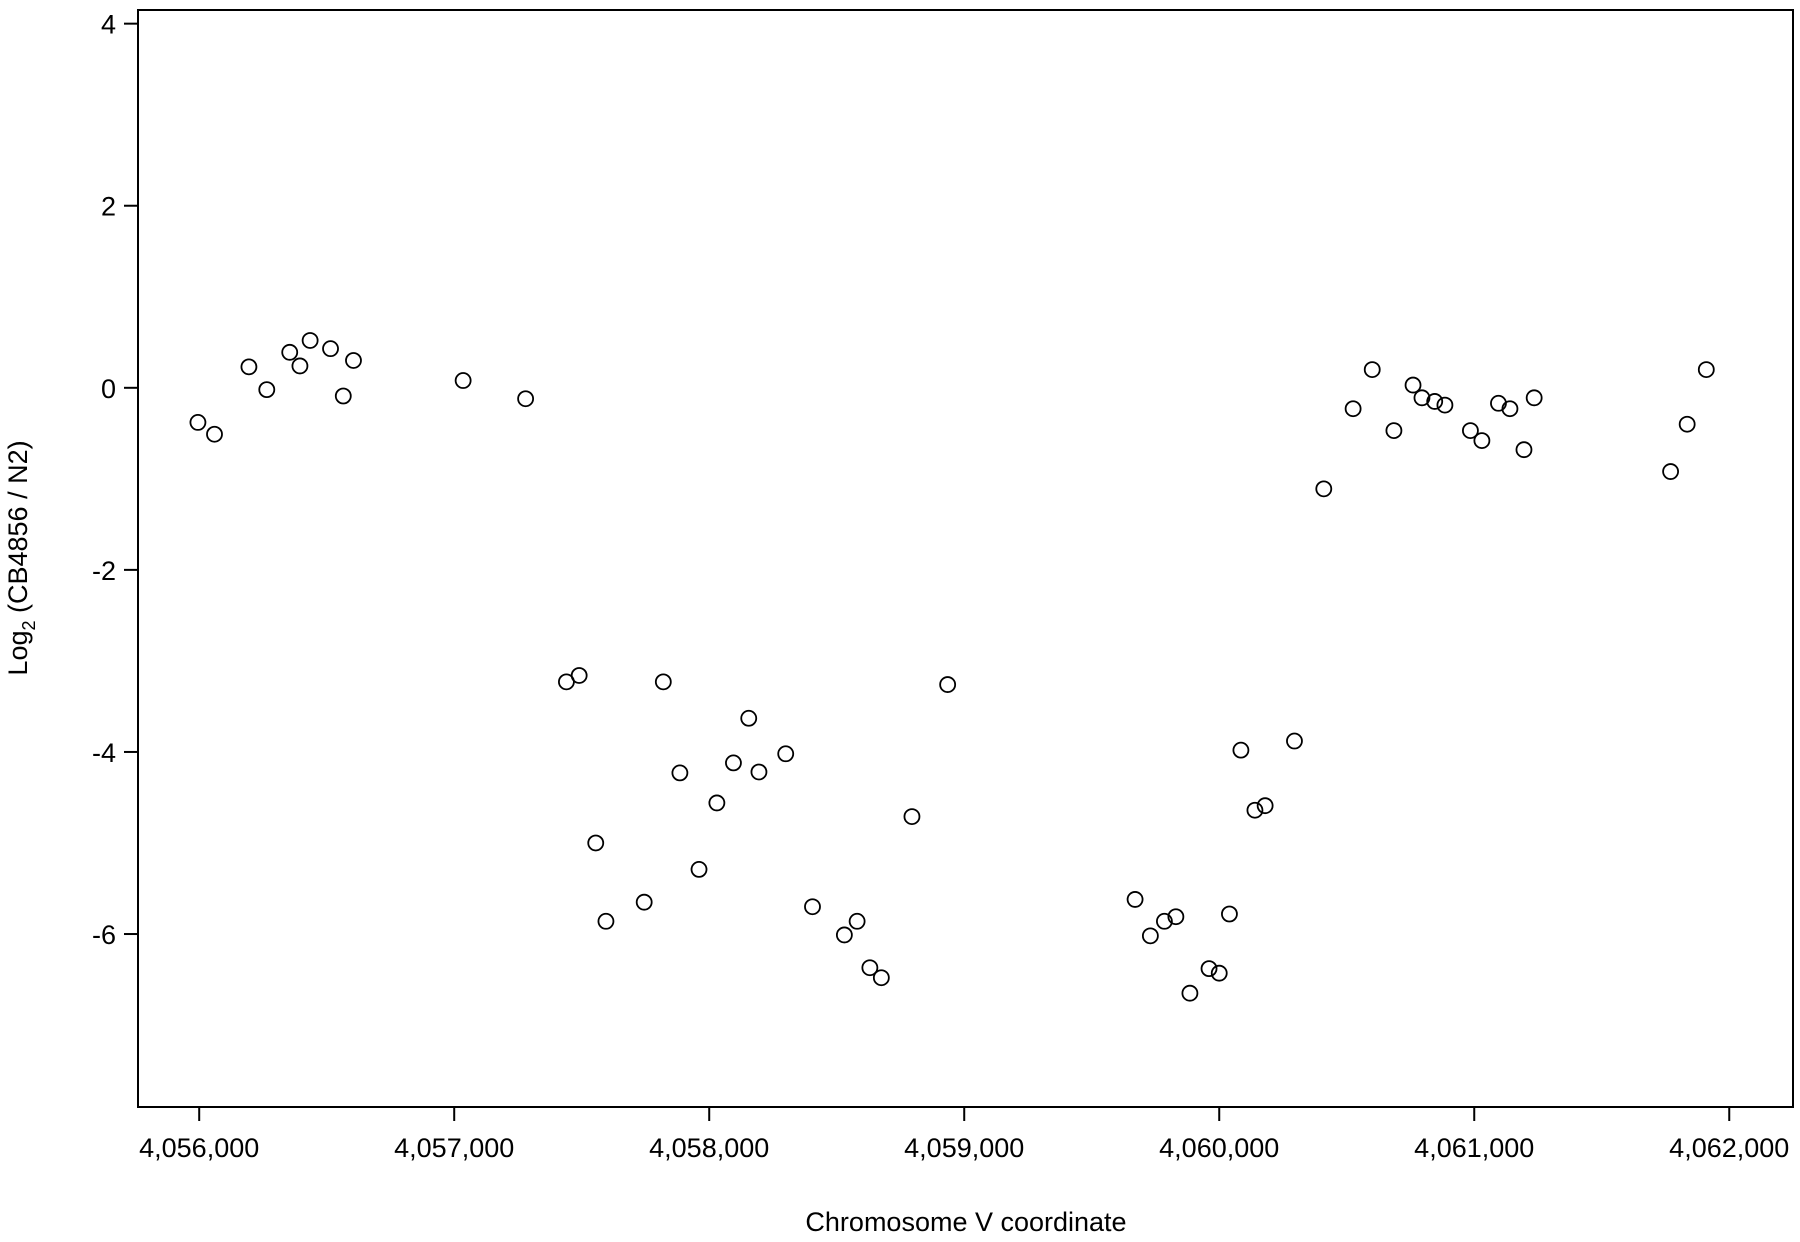  I want to click on y-tick-label: 0, so click(108, 389).